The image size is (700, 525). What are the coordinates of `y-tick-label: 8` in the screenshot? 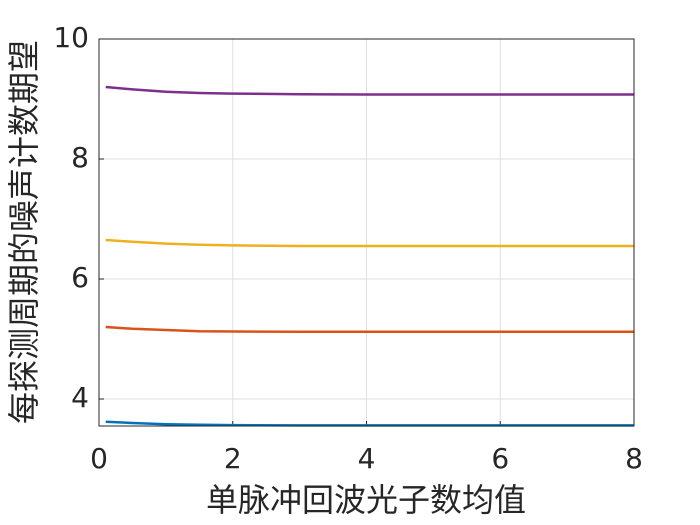 It's located at (80, 157).